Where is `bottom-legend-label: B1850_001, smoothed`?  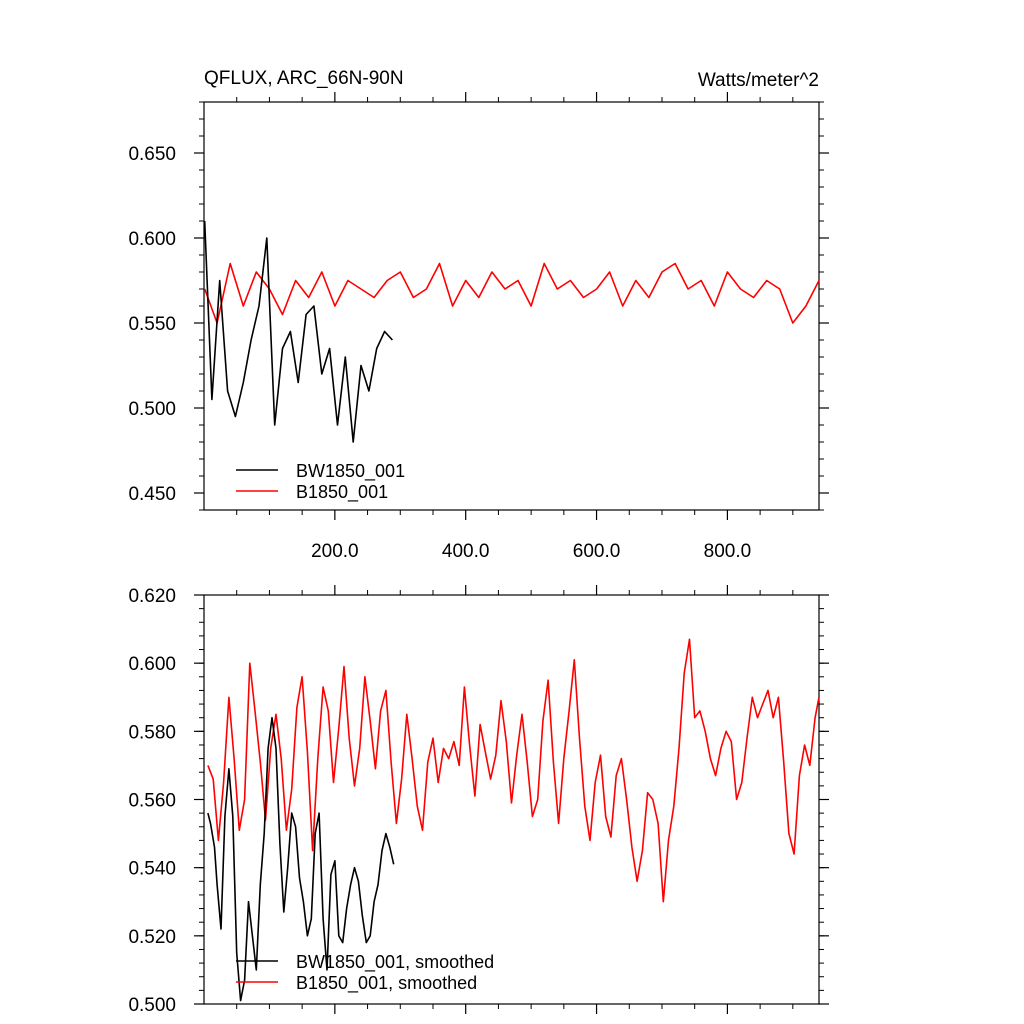 bottom-legend-label: B1850_001, smoothed is located at coordinates (386, 983).